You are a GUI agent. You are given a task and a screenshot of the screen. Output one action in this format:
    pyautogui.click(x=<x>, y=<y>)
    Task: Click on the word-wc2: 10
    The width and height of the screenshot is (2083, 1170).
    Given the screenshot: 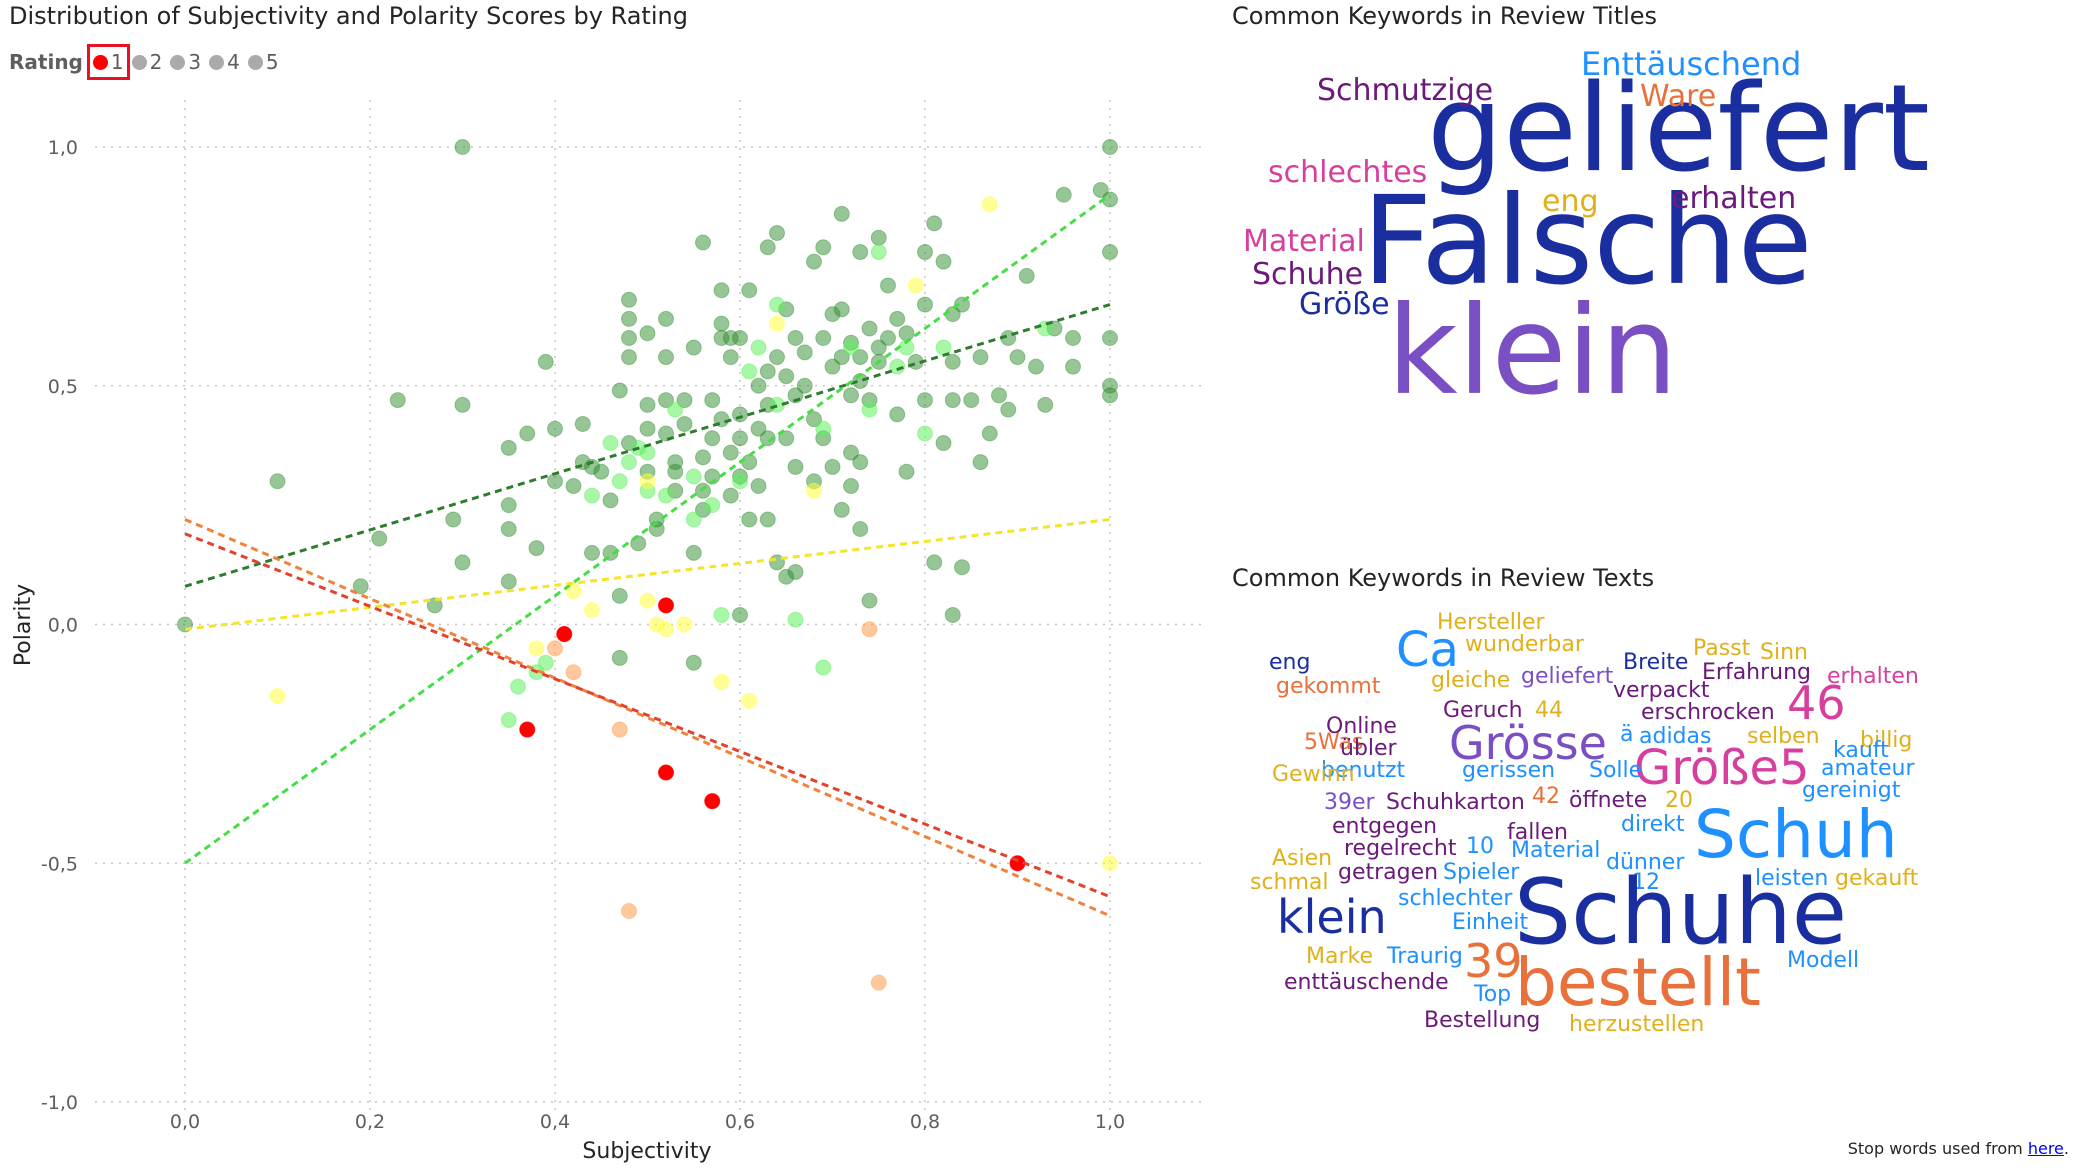 What is the action you would take?
    pyautogui.click(x=1480, y=846)
    